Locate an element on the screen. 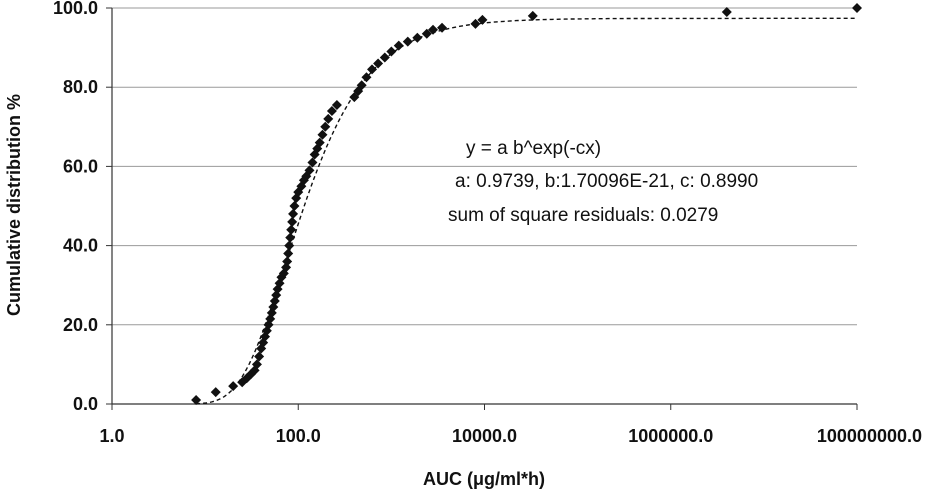 The width and height of the screenshot is (925, 495). x-tick-label-1: 100.0 is located at coordinates (298, 436).